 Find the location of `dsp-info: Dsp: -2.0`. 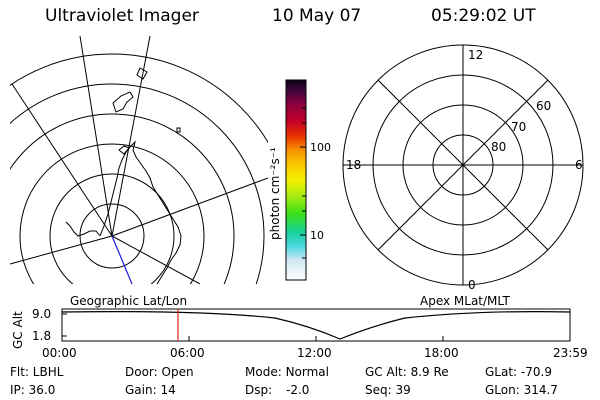

dsp-info: Dsp: -2.0 is located at coordinates (277, 390).